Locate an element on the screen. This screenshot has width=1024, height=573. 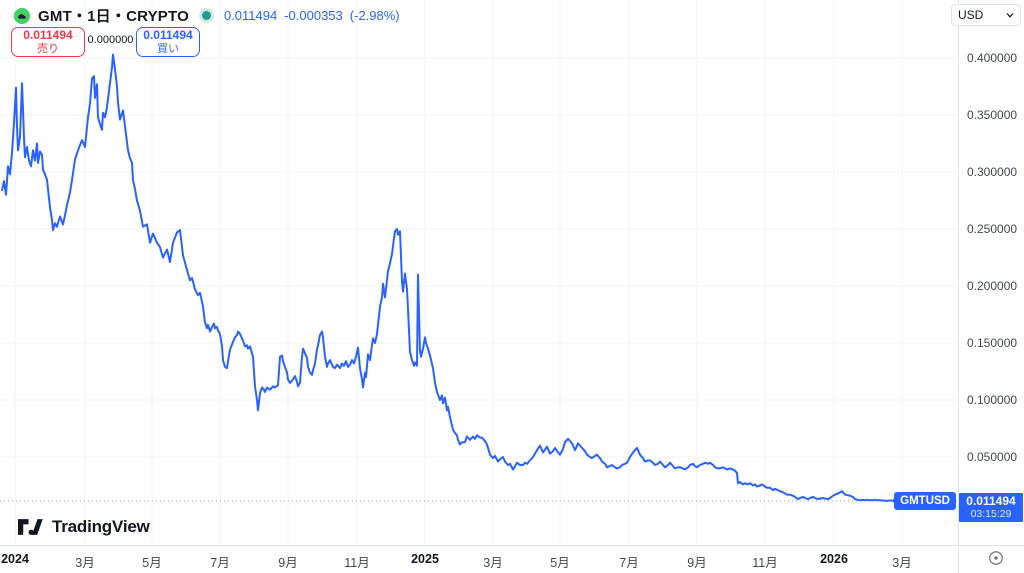
series-price-flag: GMTUSD is located at coordinates (925, 501).